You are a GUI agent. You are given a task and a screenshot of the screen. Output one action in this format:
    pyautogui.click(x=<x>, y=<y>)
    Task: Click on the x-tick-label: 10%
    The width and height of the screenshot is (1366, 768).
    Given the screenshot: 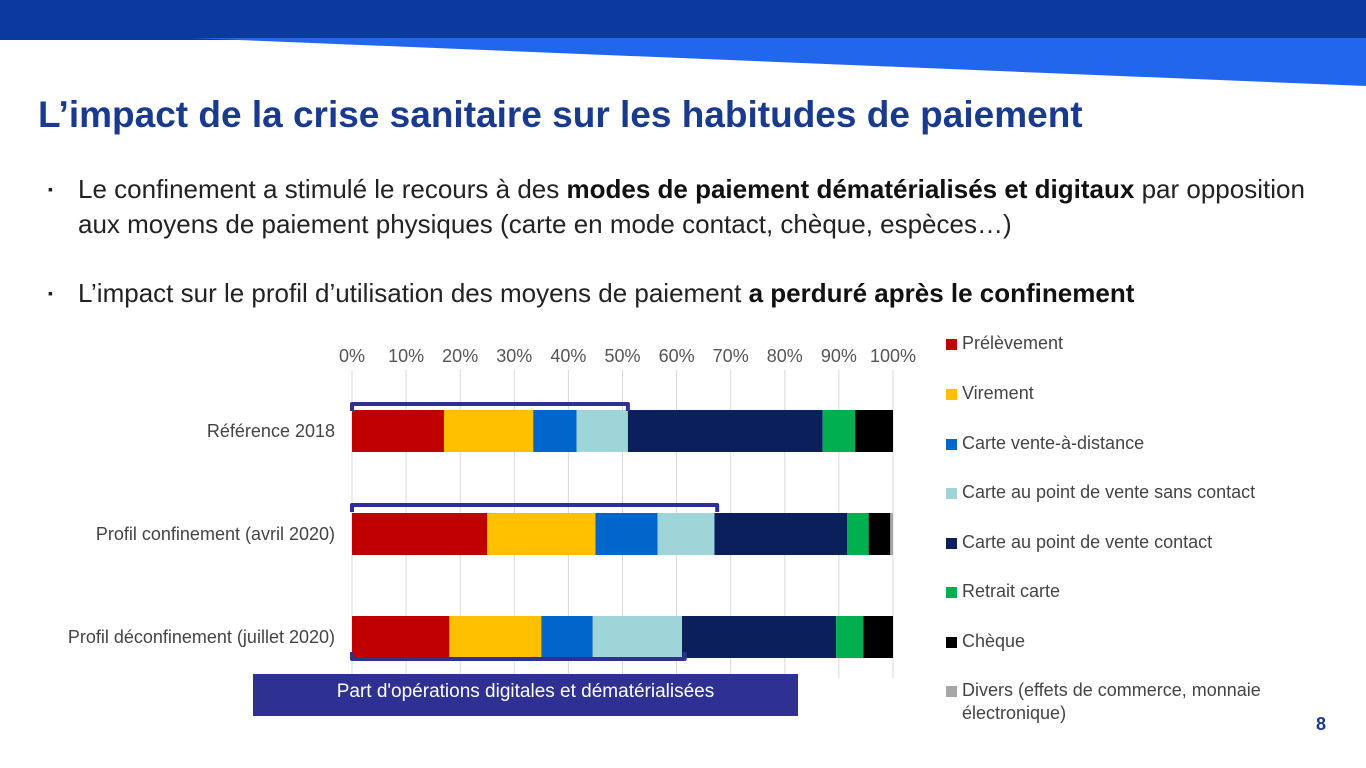 What is the action you would take?
    pyautogui.click(x=406, y=356)
    